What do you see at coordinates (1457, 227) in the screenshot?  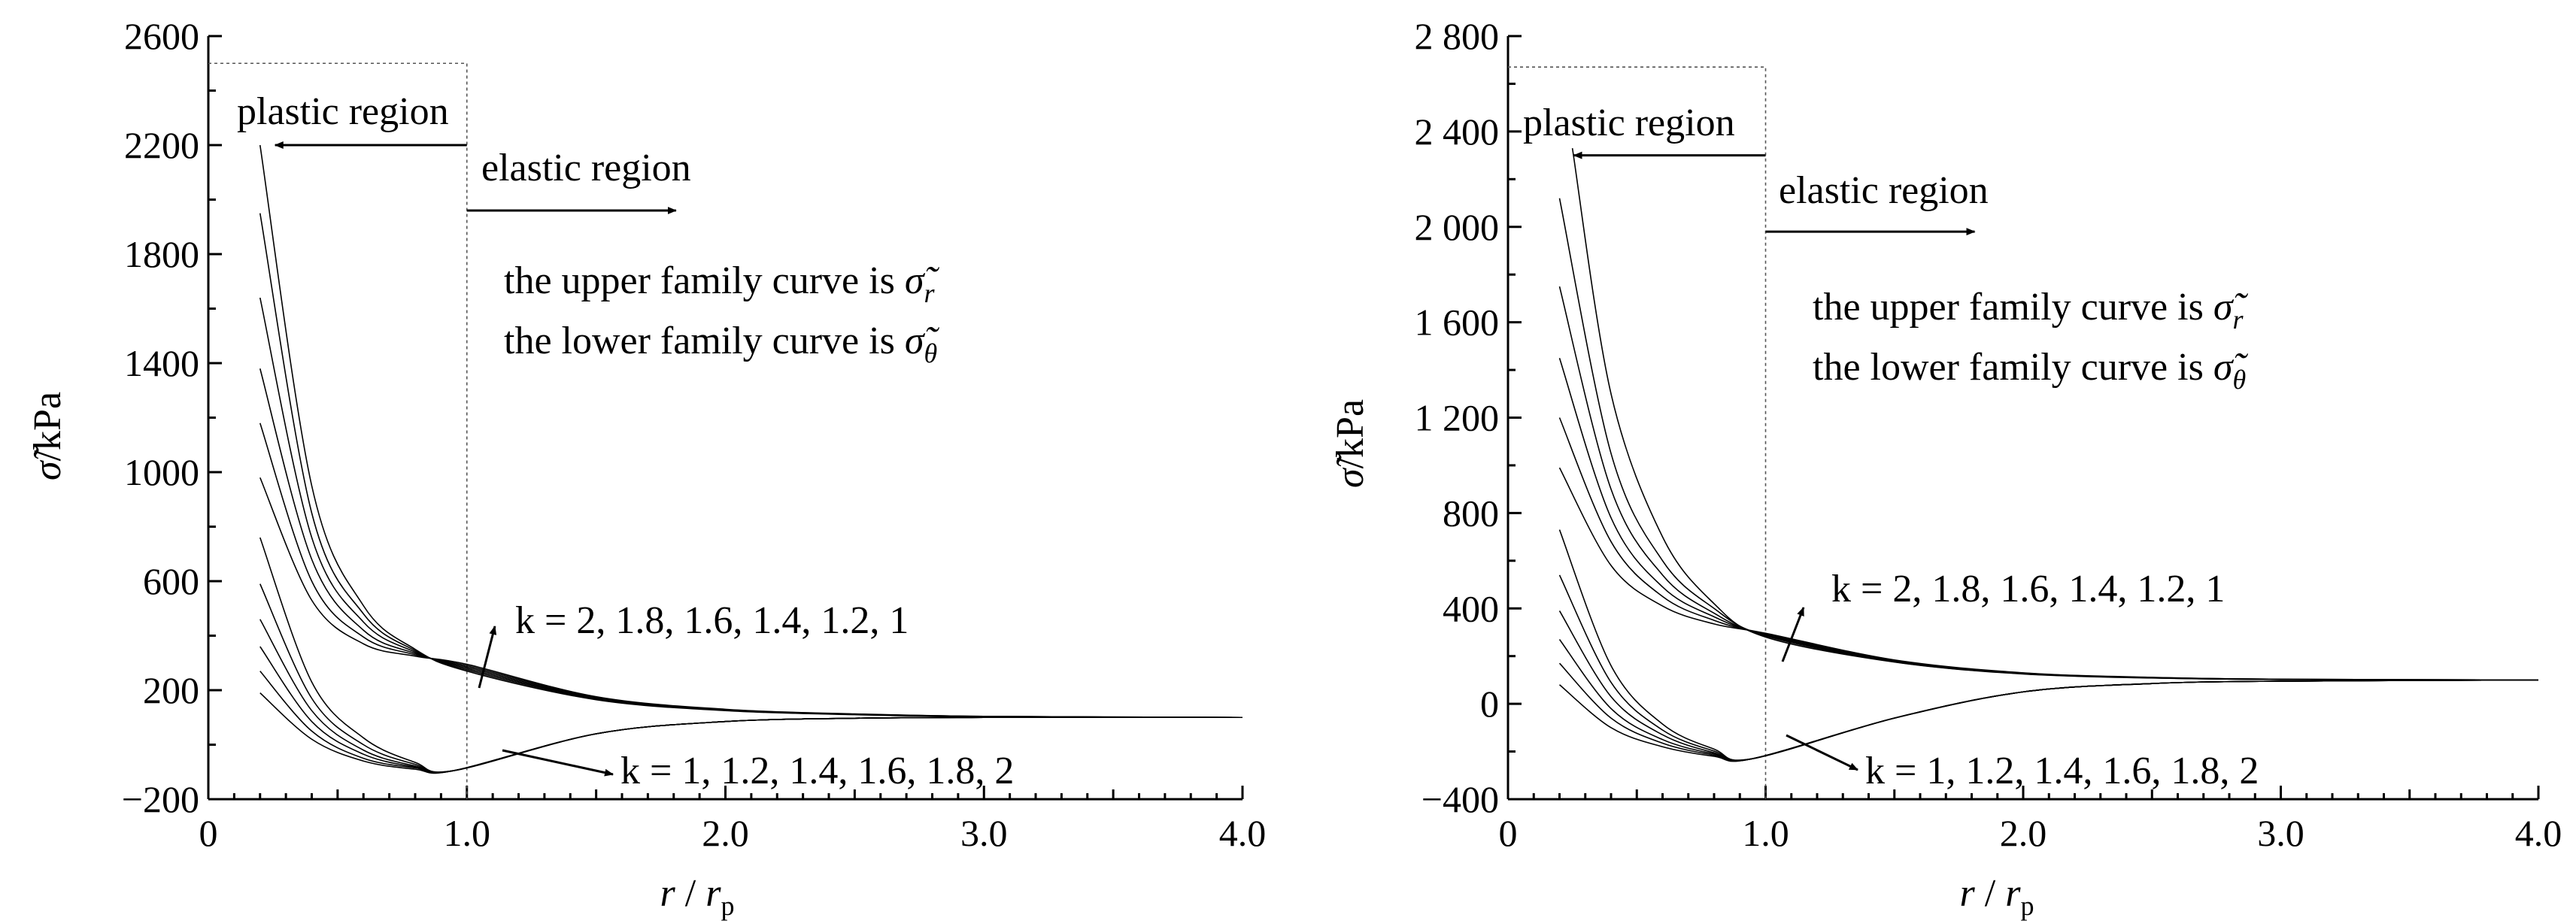 I see `chart-right-y-tick-label: 2 000` at bounding box center [1457, 227].